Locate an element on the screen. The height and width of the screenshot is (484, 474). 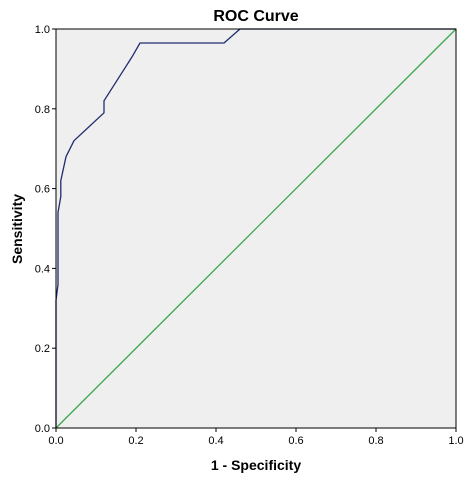
x-axis: 0.0 0.2 0.4 0.6 0.8 1.0 is located at coordinates (256, 437).